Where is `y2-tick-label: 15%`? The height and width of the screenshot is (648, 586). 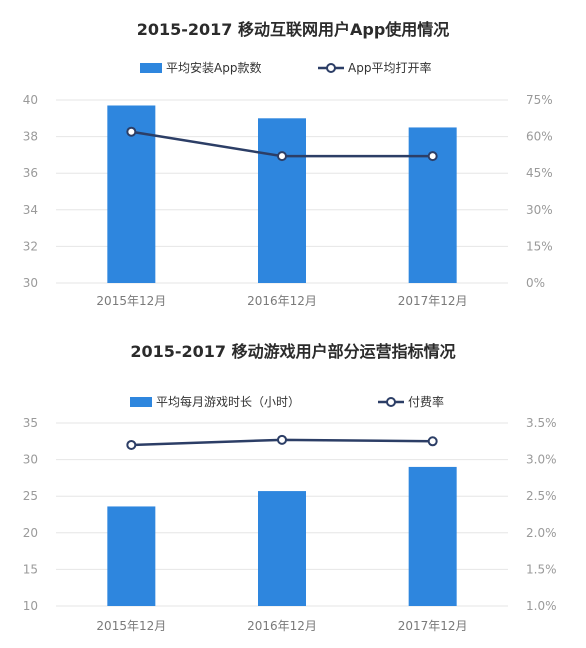 y2-tick-label: 15% is located at coordinates (539, 246).